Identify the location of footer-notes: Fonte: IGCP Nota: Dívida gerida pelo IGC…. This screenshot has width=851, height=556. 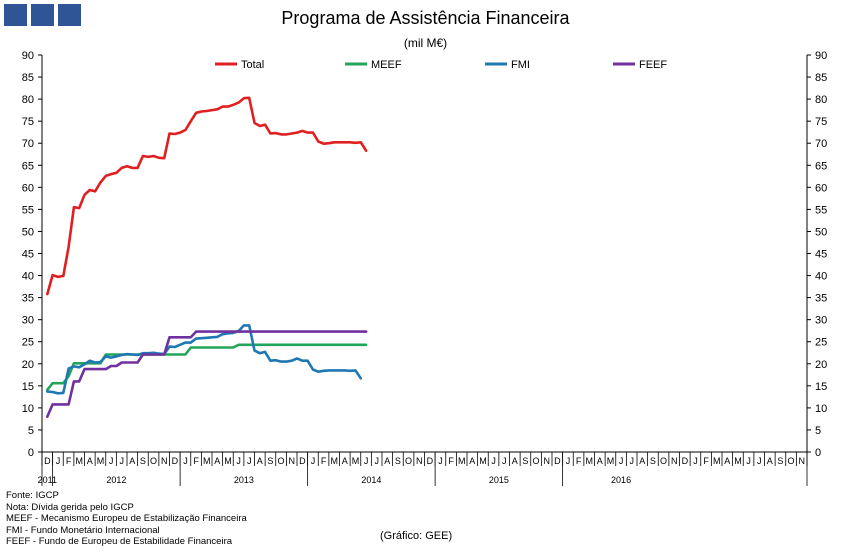
(126, 519).